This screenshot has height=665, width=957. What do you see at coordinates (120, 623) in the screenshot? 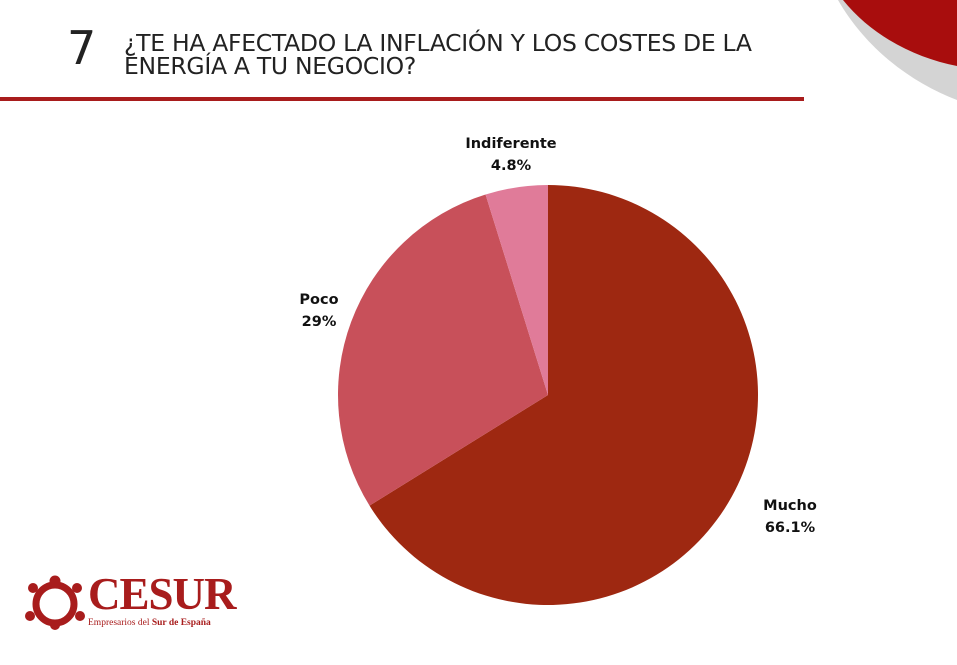
I see `logo-tagline-plain: Empresarios del` at bounding box center [120, 623].